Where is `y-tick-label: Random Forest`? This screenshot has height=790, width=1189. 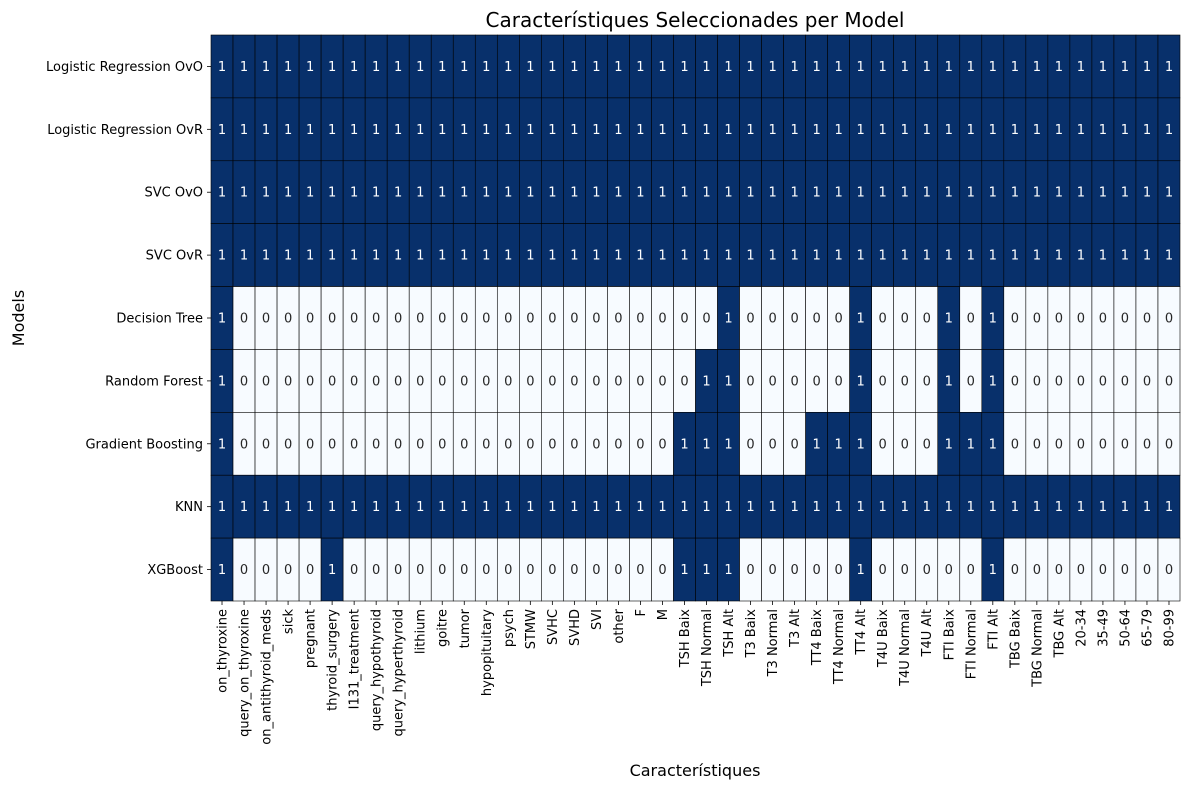
y-tick-label: Random Forest is located at coordinates (154, 381).